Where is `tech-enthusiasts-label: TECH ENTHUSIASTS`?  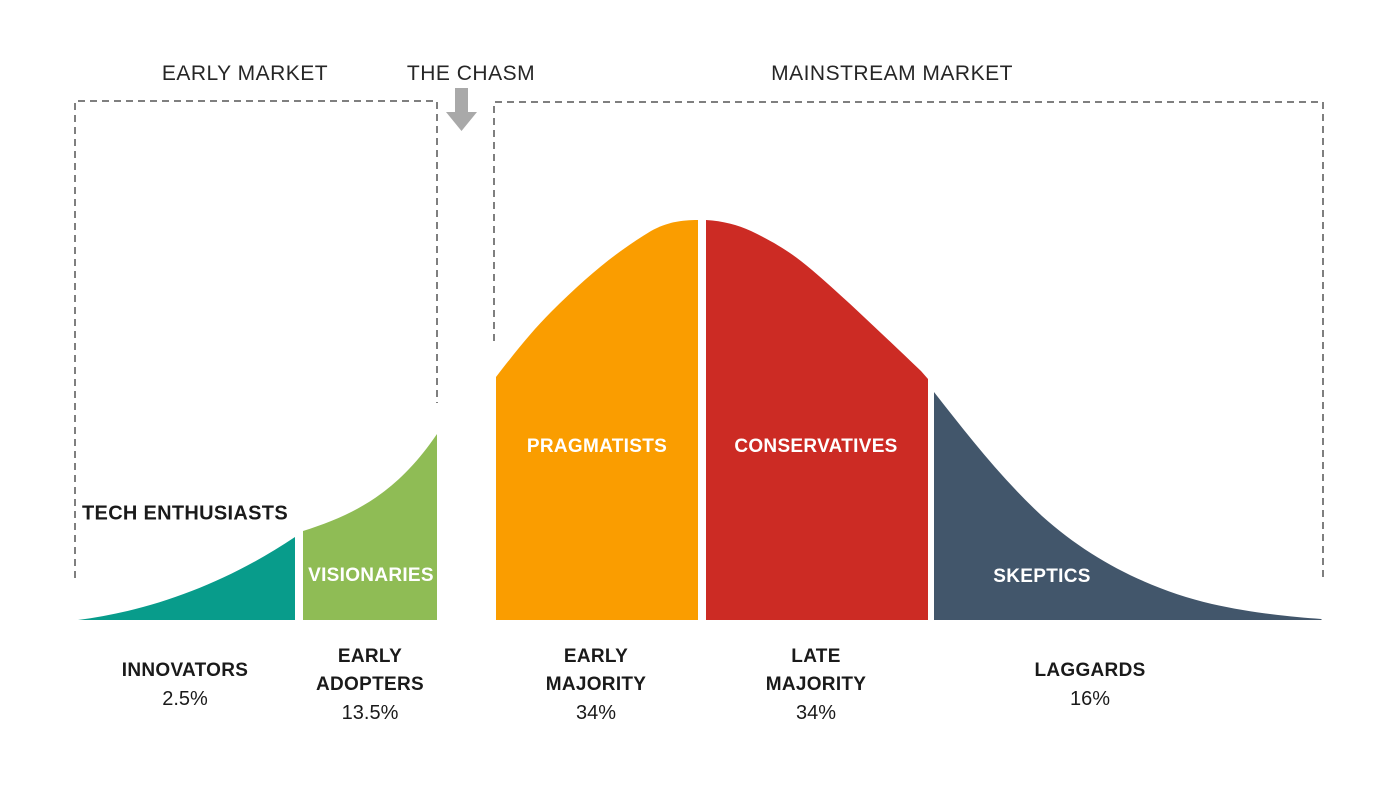 tech-enthusiasts-label: TECH ENTHUSIASTS is located at coordinates (185, 513).